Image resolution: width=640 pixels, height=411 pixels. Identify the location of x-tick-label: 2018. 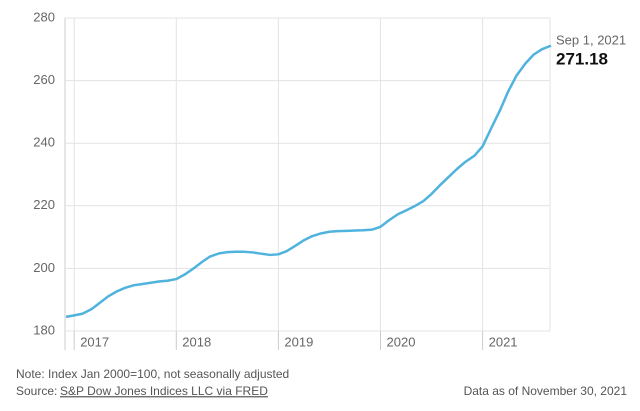
(196, 341).